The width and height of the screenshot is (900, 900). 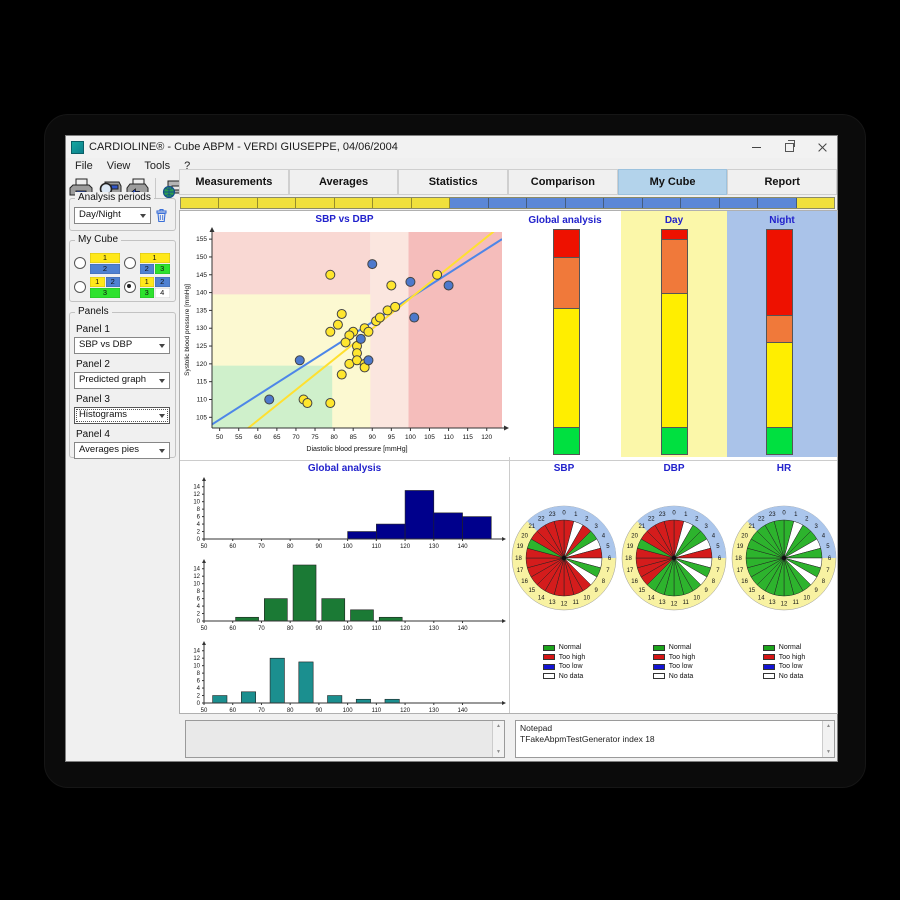 I want to click on cube-row: 1, so click(x=105, y=257).